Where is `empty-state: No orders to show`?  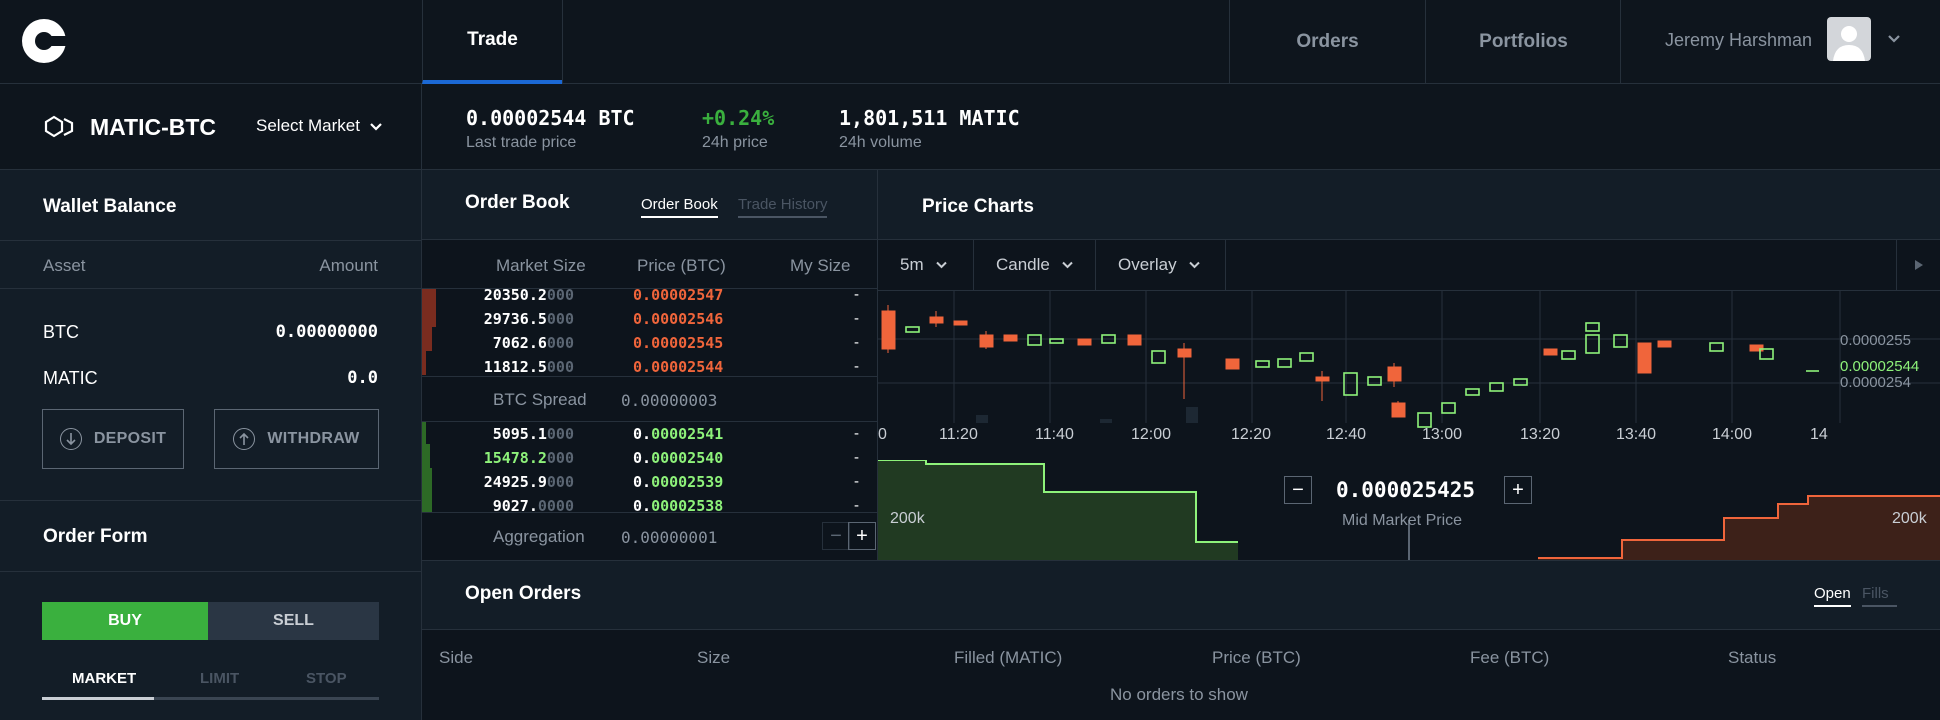
empty-state: No orders to show is located at coordinates (1179, 694).